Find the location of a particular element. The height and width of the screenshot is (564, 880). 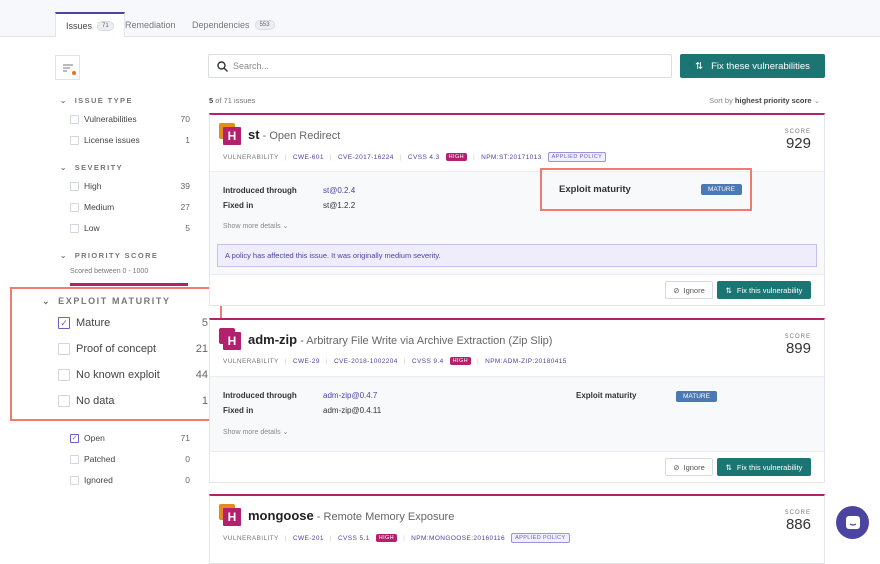

cwe-link: CWE-29 is located at coordinates (306, 361).